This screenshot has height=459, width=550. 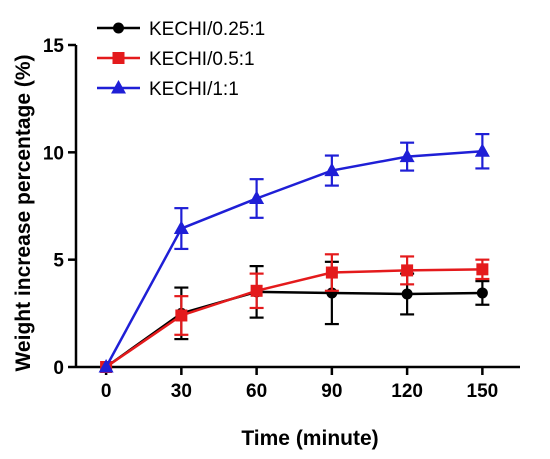 I want to click on x-tick-label: 150, so click(x=483, y=391).